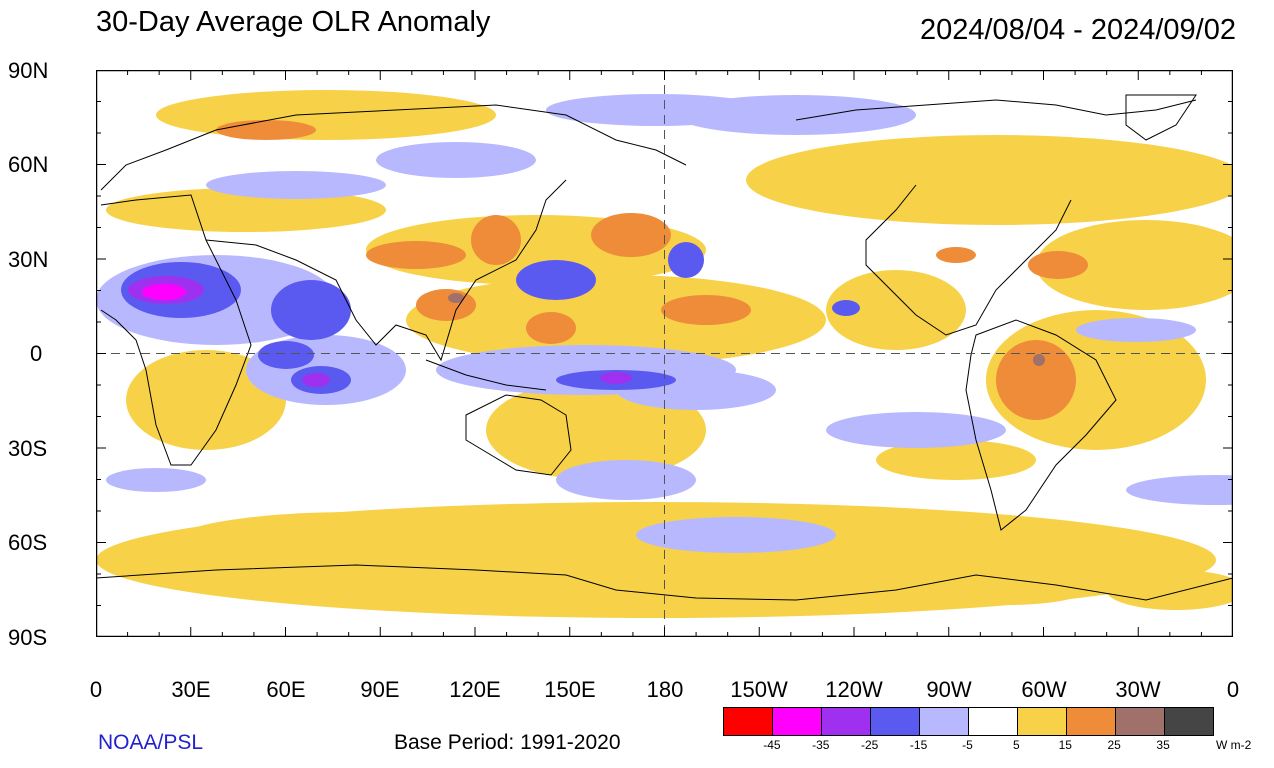  What do you see at coordinates (151, 742) in the screenshot?
I see `credit-label: NOAA/PSL` at bounding box center [151, 742].